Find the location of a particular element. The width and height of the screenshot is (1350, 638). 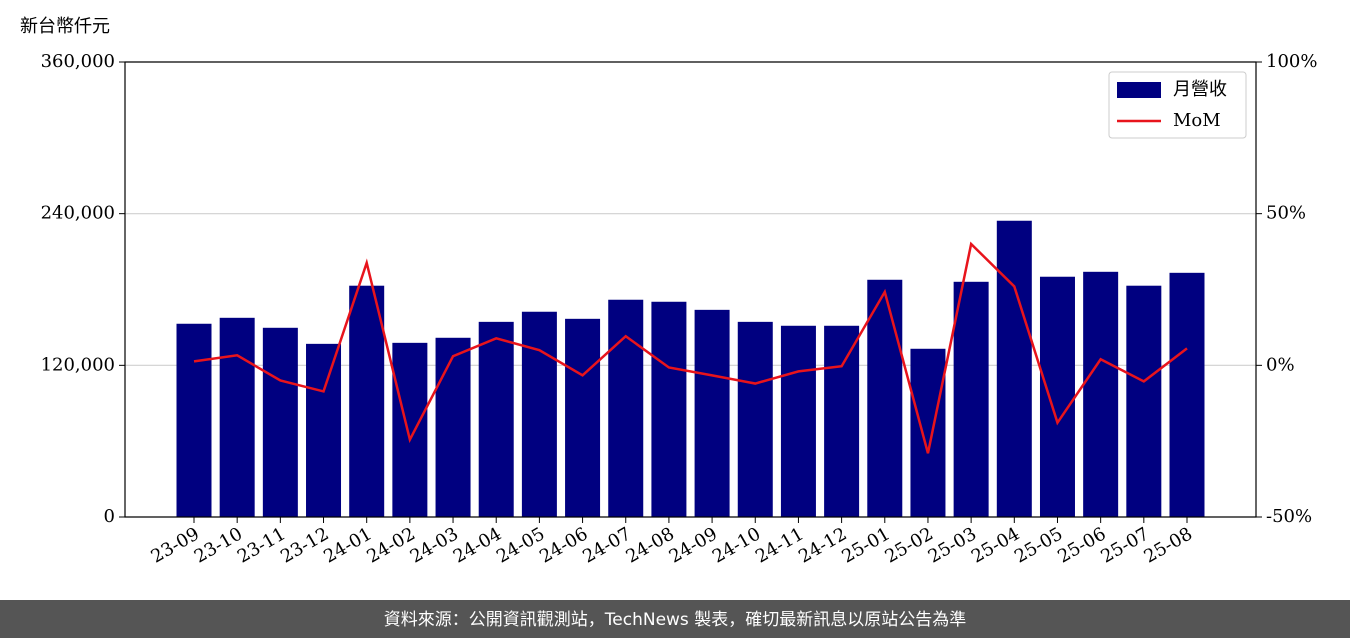

y-tick-label: 240,000 is located at coordinates (78, 213).